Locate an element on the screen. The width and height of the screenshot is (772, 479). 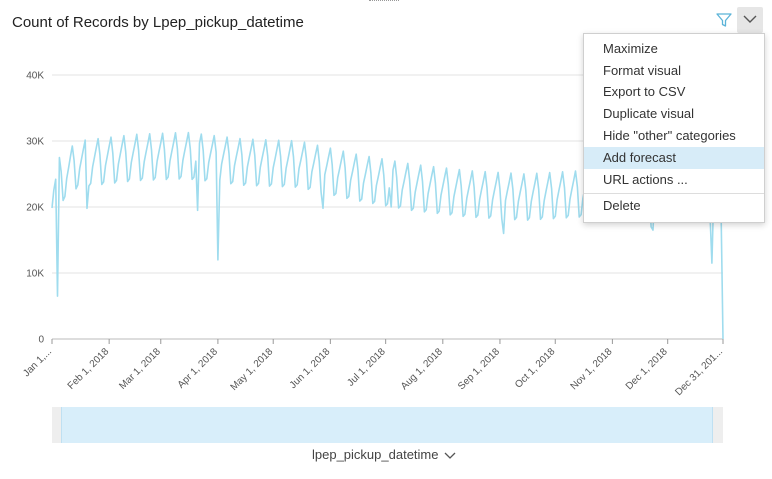
x-tick-label: Sep 1, 2018 is located at coordinates (479, 369).